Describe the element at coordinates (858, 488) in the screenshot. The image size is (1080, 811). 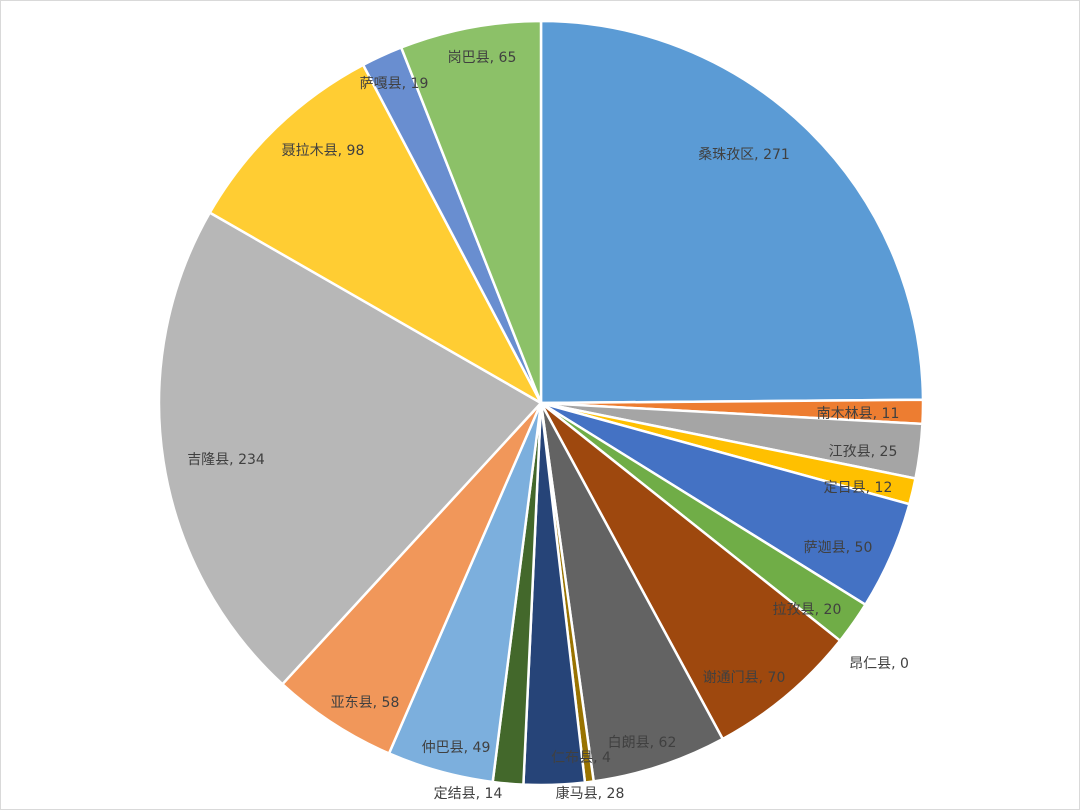
I see `data-label-4: 定日县, 12` at that location.